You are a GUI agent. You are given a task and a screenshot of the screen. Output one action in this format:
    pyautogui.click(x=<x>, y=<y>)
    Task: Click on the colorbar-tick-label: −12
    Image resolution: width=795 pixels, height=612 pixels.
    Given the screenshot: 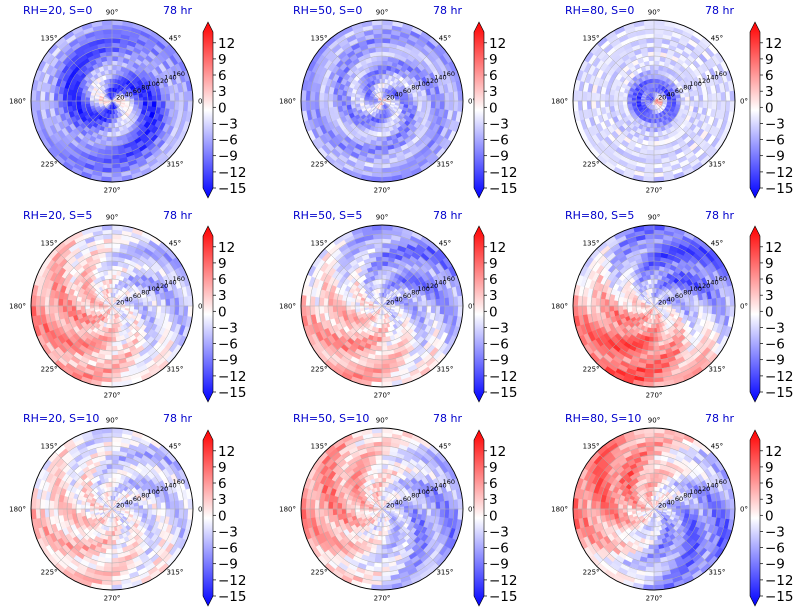 What is the action you would take?
    pyautogui.click(x=232, y=377)
    